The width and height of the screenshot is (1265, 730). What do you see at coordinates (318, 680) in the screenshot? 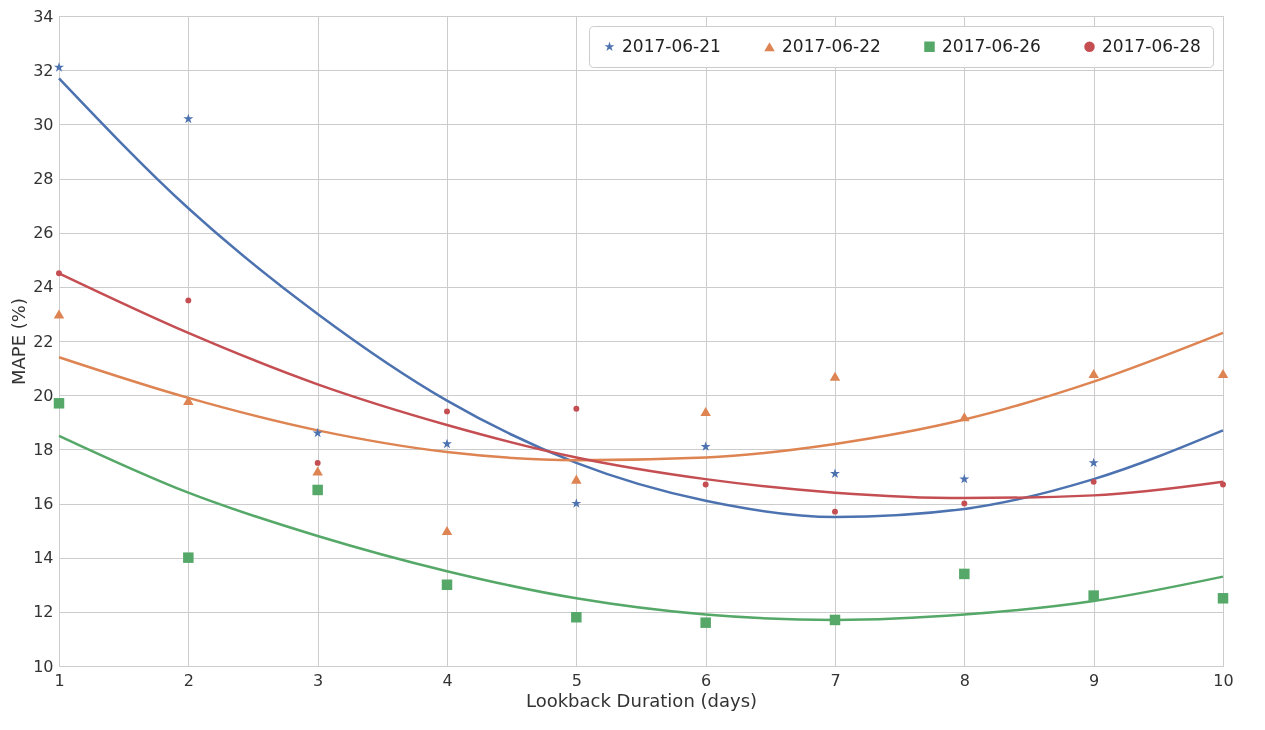
I see `x-tick-label: 3` at bounding box center [318, 680].